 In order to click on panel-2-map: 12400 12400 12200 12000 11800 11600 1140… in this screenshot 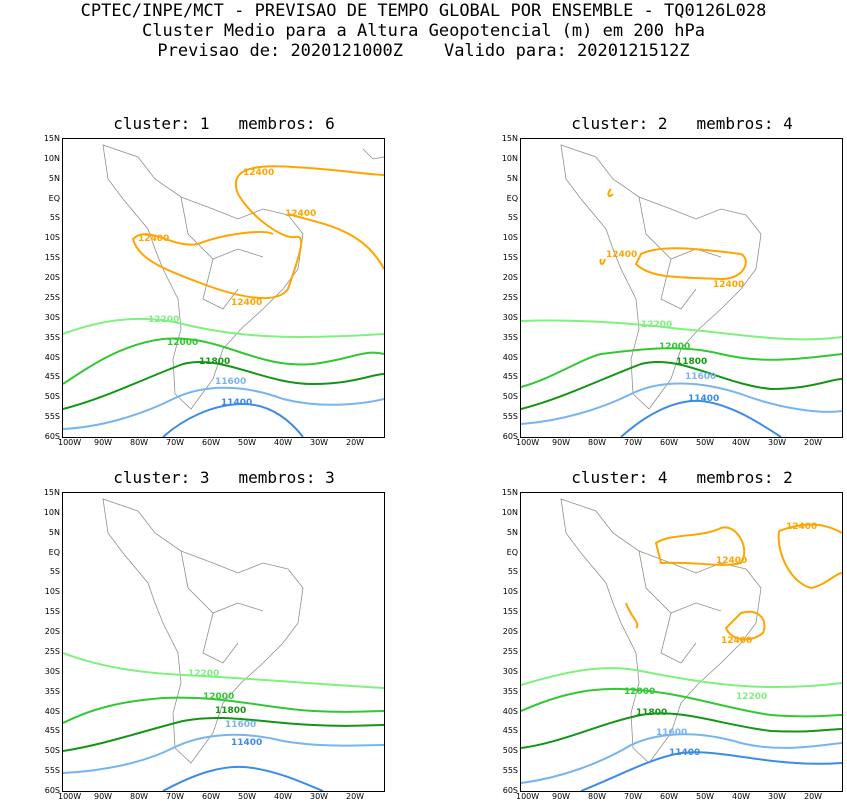, I will do `click(681, 288)`.